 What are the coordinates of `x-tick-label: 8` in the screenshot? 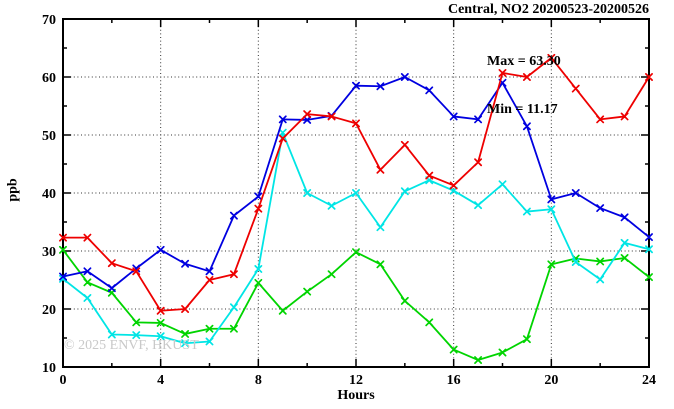 It's located at (258, 380).